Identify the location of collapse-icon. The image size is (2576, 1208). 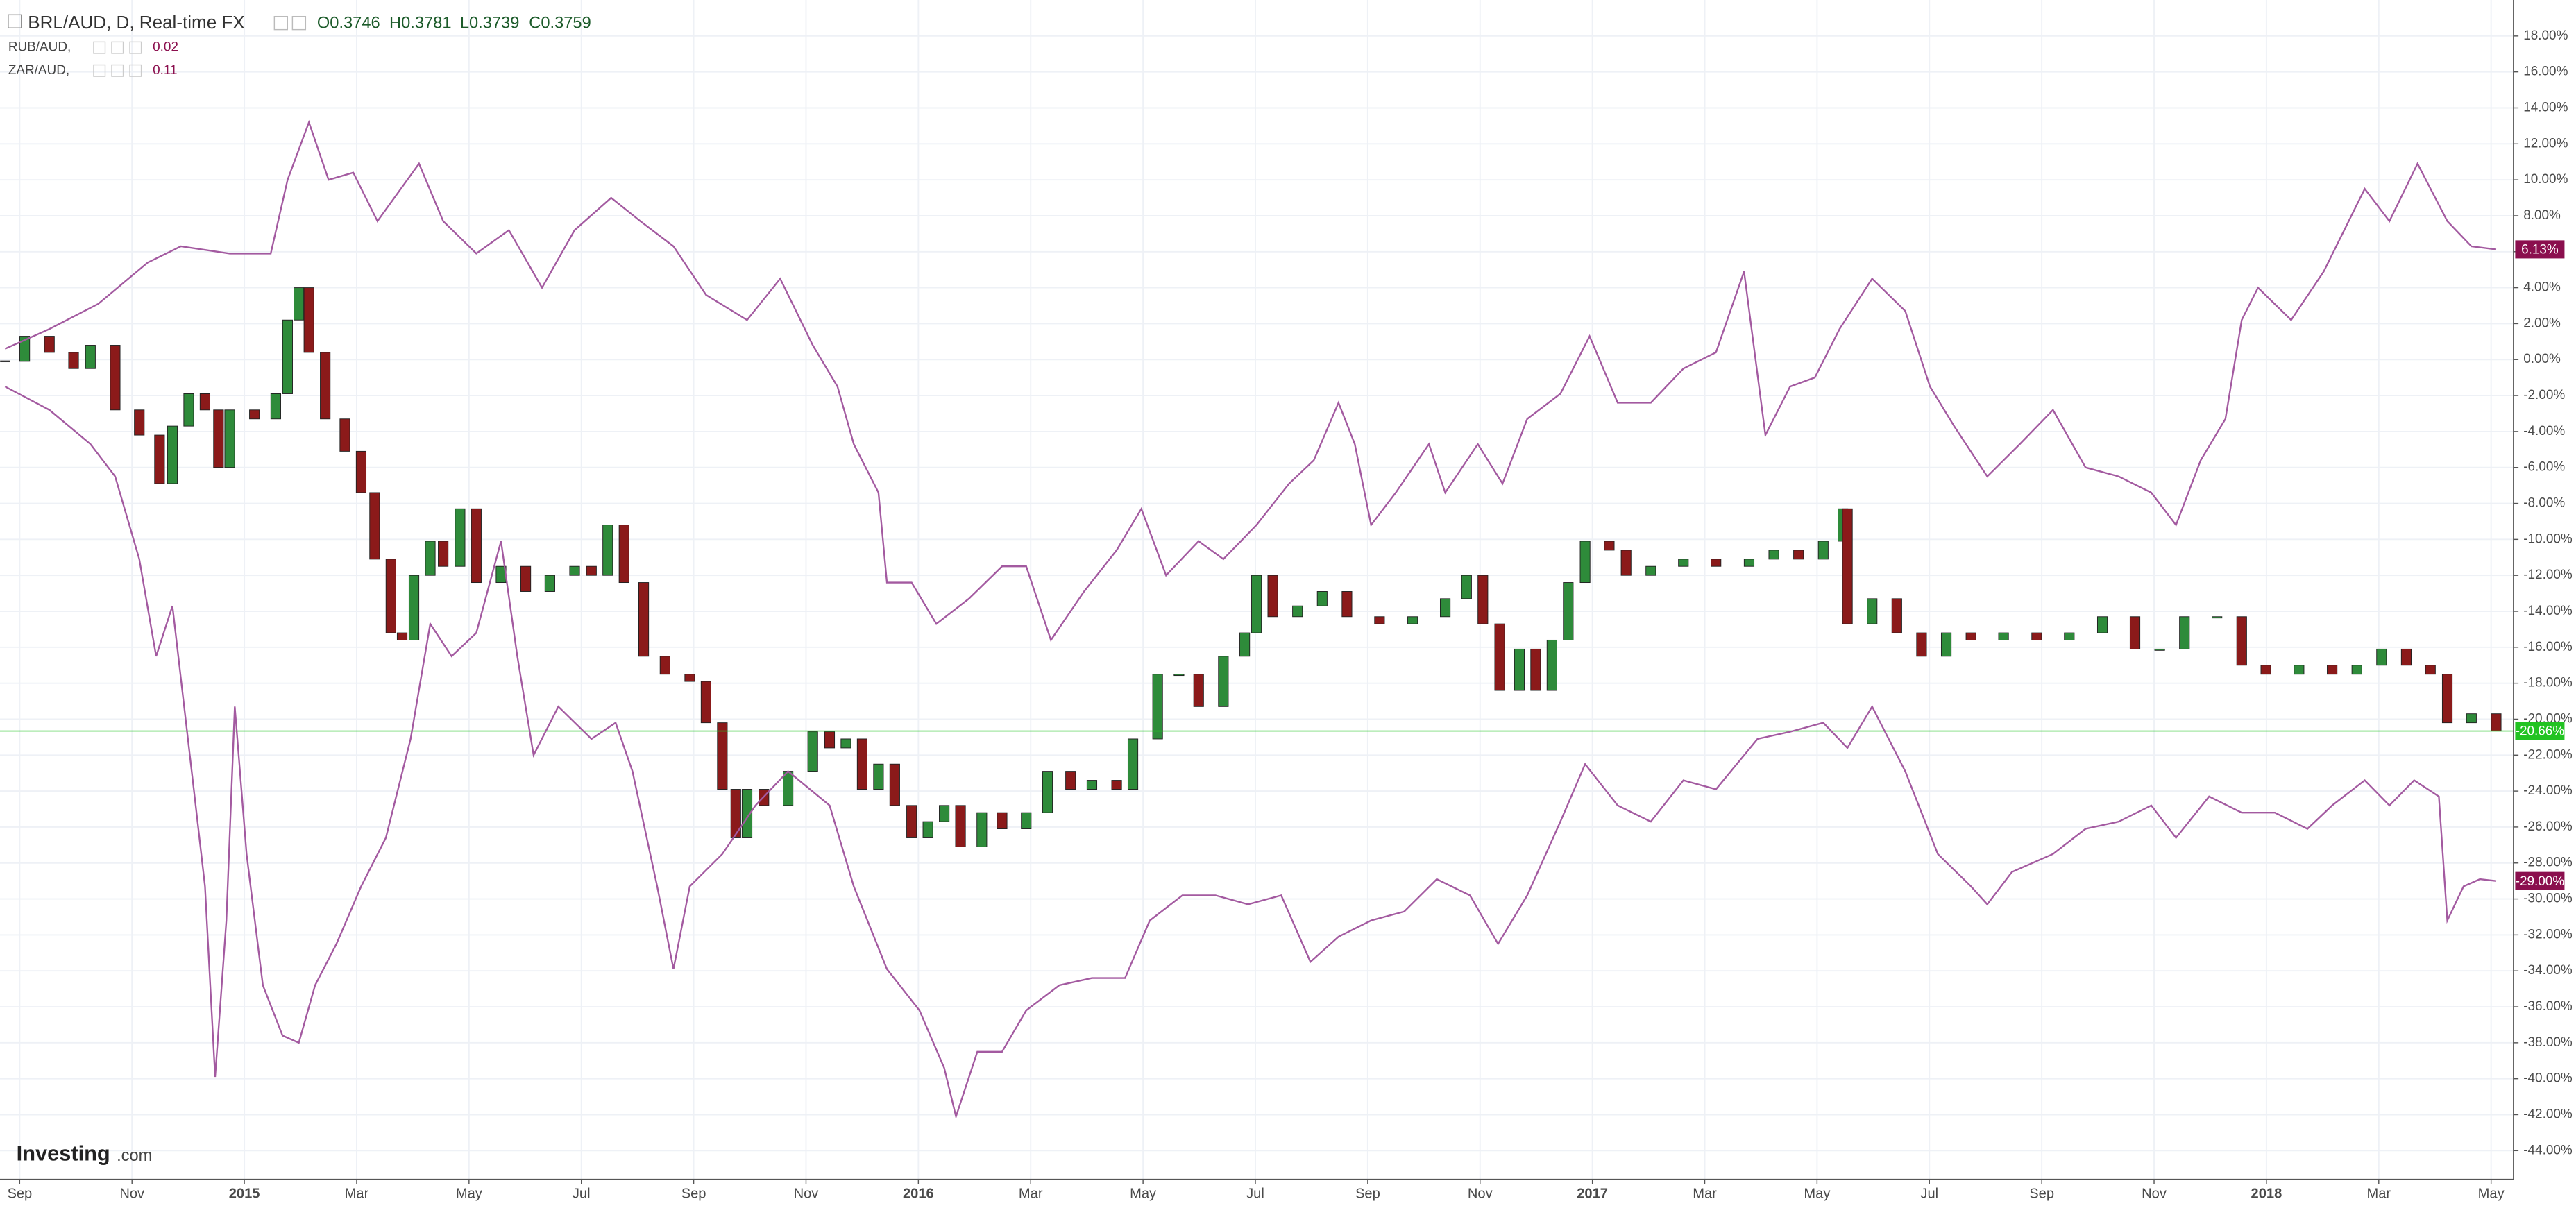
(15, 21).